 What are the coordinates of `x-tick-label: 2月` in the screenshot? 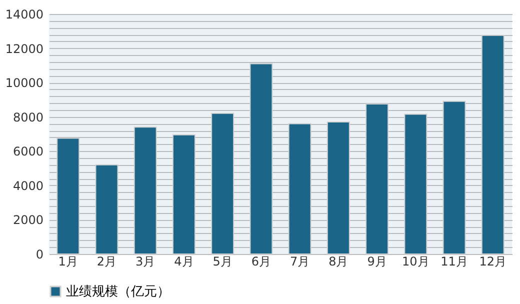 It's located at (106, 261).